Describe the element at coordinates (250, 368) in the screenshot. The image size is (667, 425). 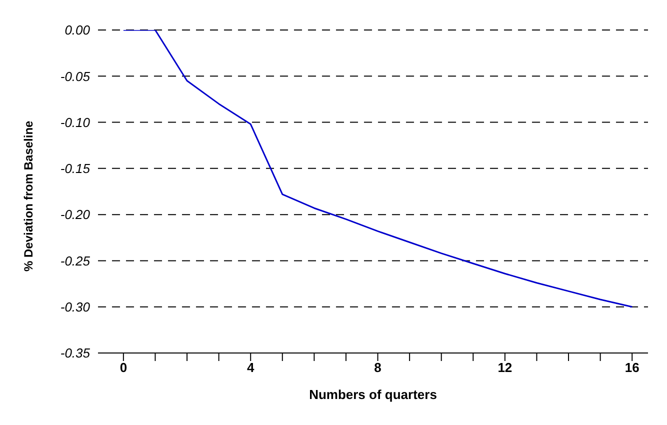
I see `x-tick-label: 4` at that location.